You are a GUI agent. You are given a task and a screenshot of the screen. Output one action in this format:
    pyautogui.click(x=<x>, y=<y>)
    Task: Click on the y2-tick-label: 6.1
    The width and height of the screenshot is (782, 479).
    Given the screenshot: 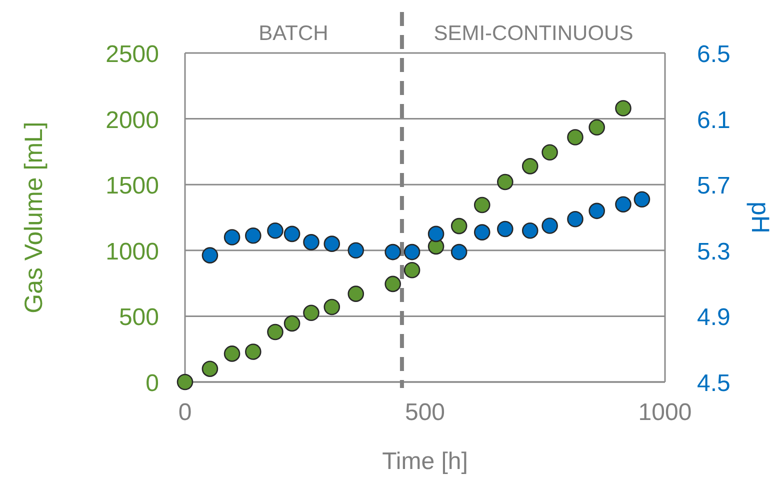 What is the action you would take?
    pyautogui.click(x=713, y=120)
    